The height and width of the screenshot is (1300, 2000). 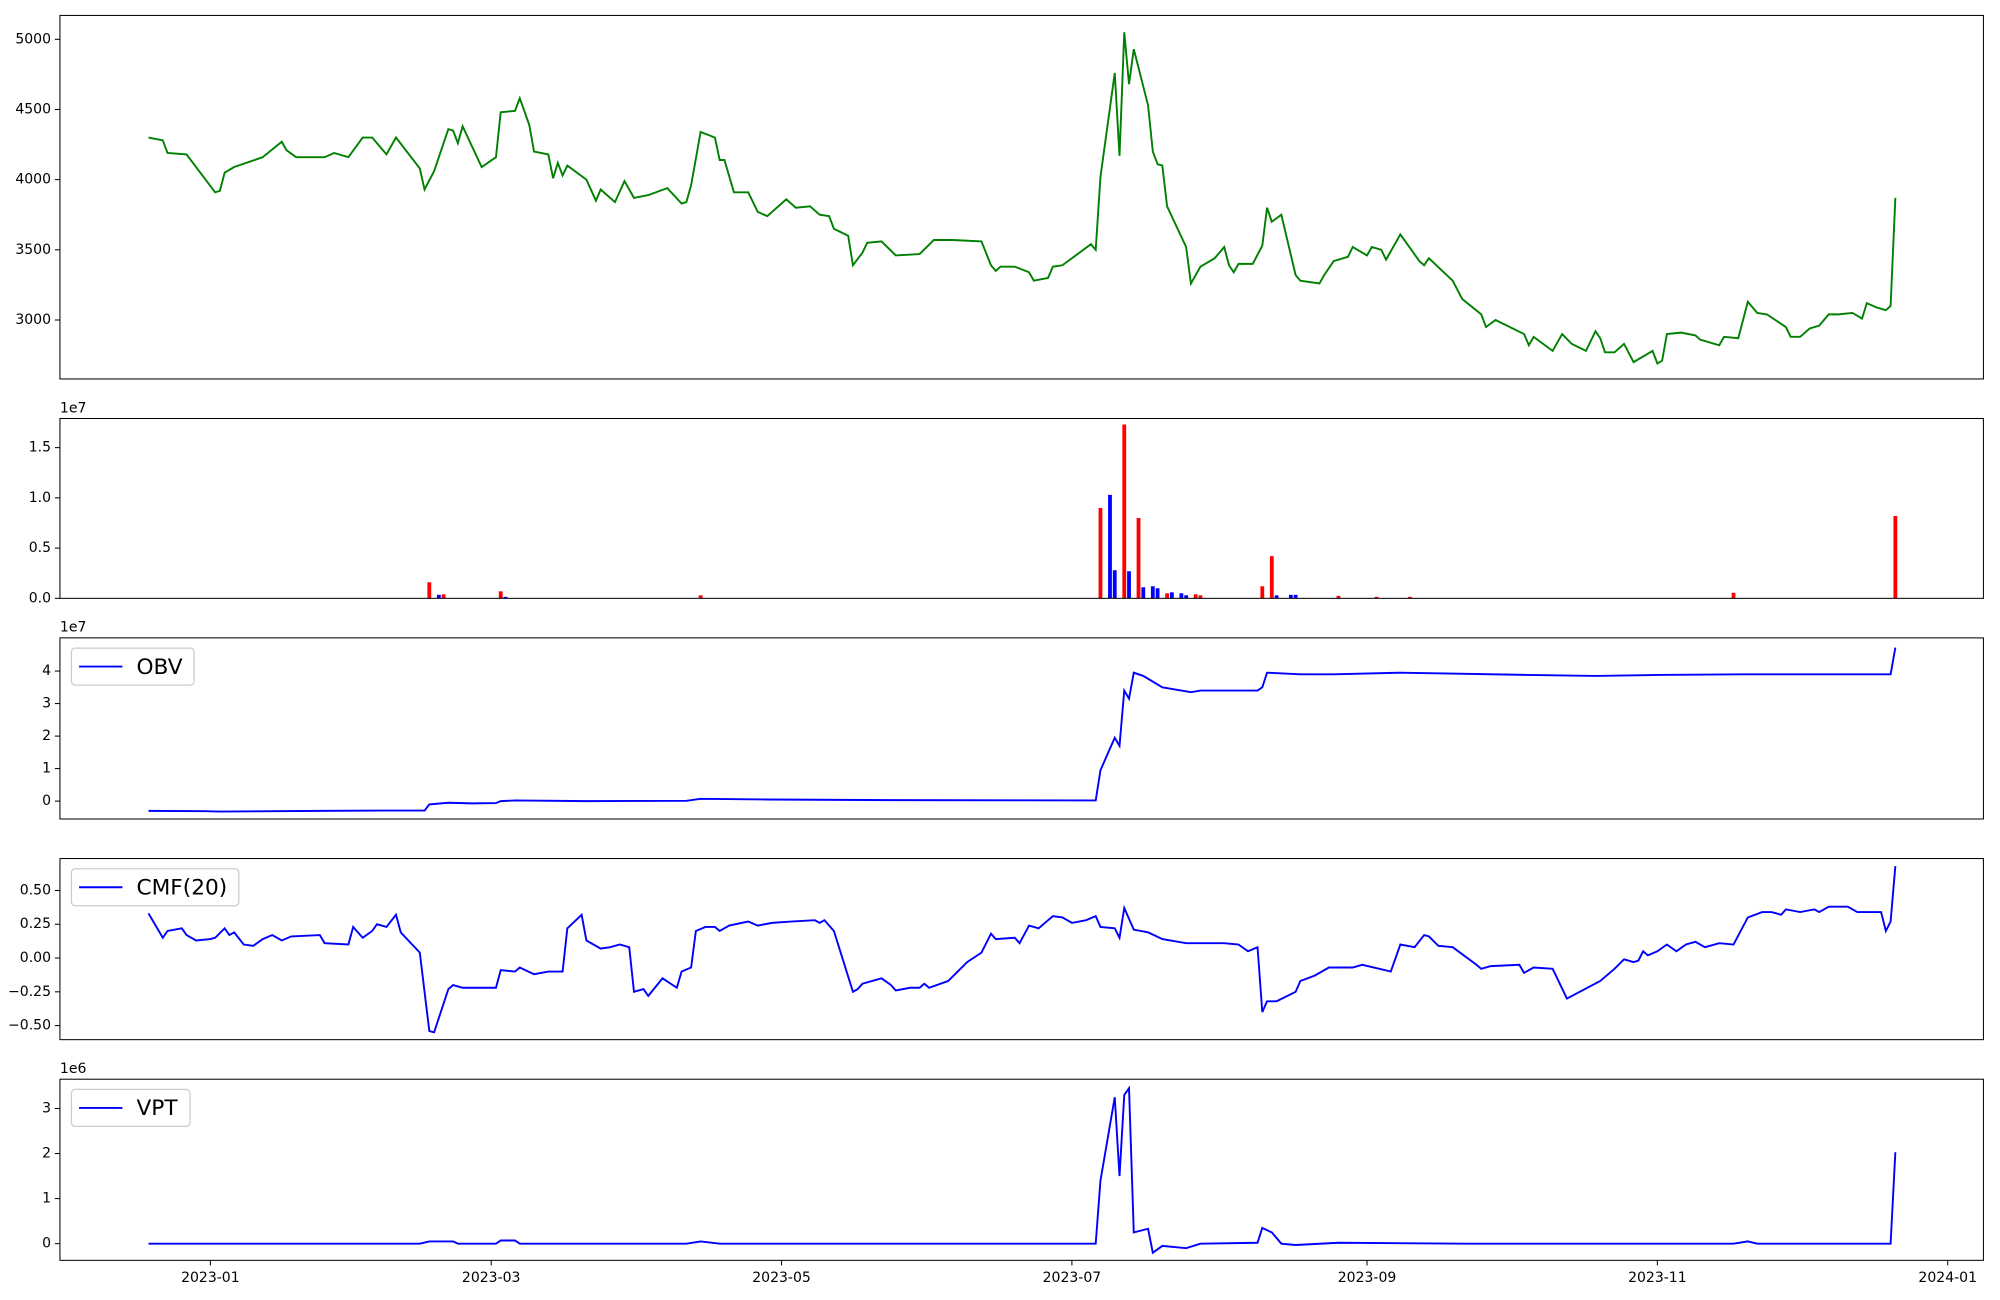 I want to click on legend: VPT, so click(x=130, y=1108).